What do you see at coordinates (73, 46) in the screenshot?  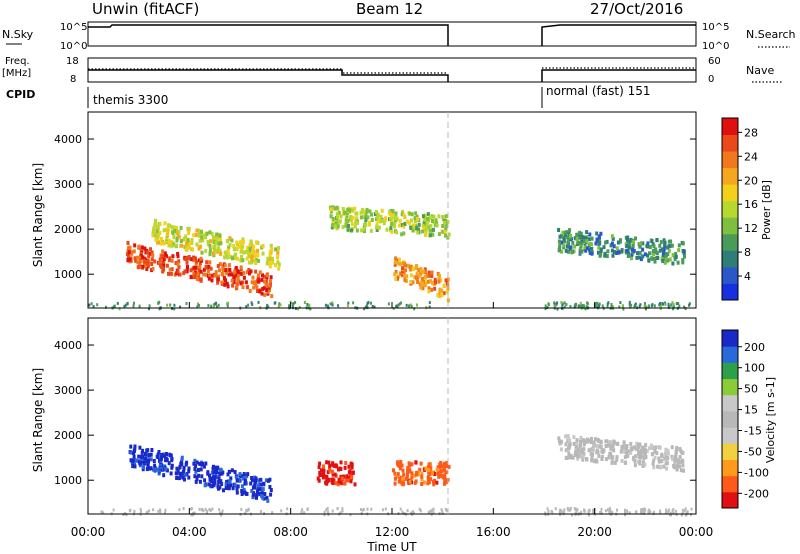 I see `nsky-tick-low: 10^0` at bounding box center [73, 46].